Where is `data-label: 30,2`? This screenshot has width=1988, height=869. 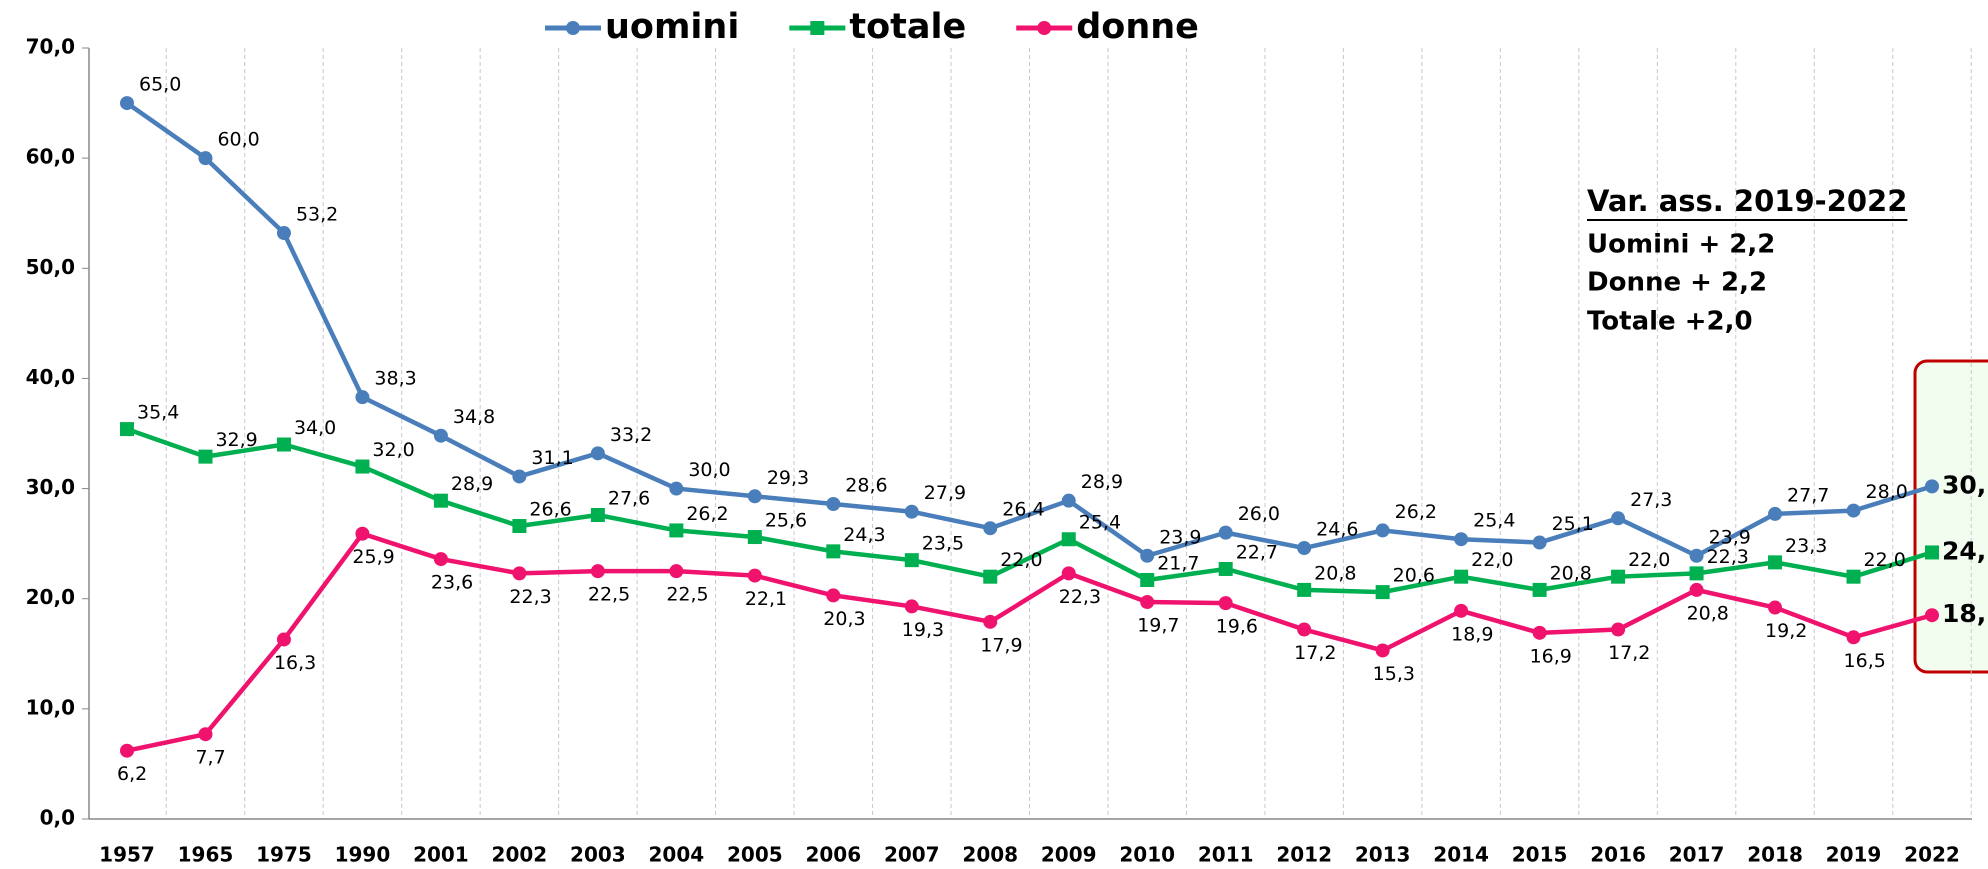 data-label: 30,2 is located at coordinates (1965, 484).